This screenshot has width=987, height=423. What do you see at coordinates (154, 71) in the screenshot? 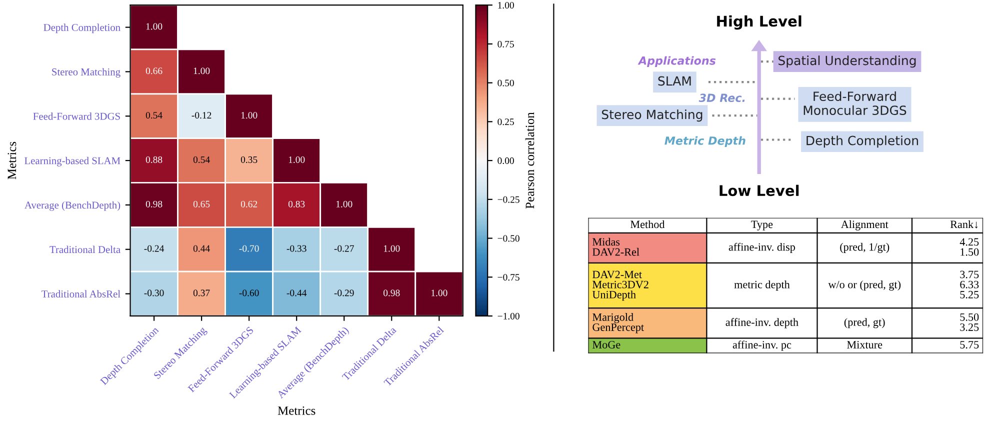
I see `data-label: 0.66` at bounding box center [154, 71].